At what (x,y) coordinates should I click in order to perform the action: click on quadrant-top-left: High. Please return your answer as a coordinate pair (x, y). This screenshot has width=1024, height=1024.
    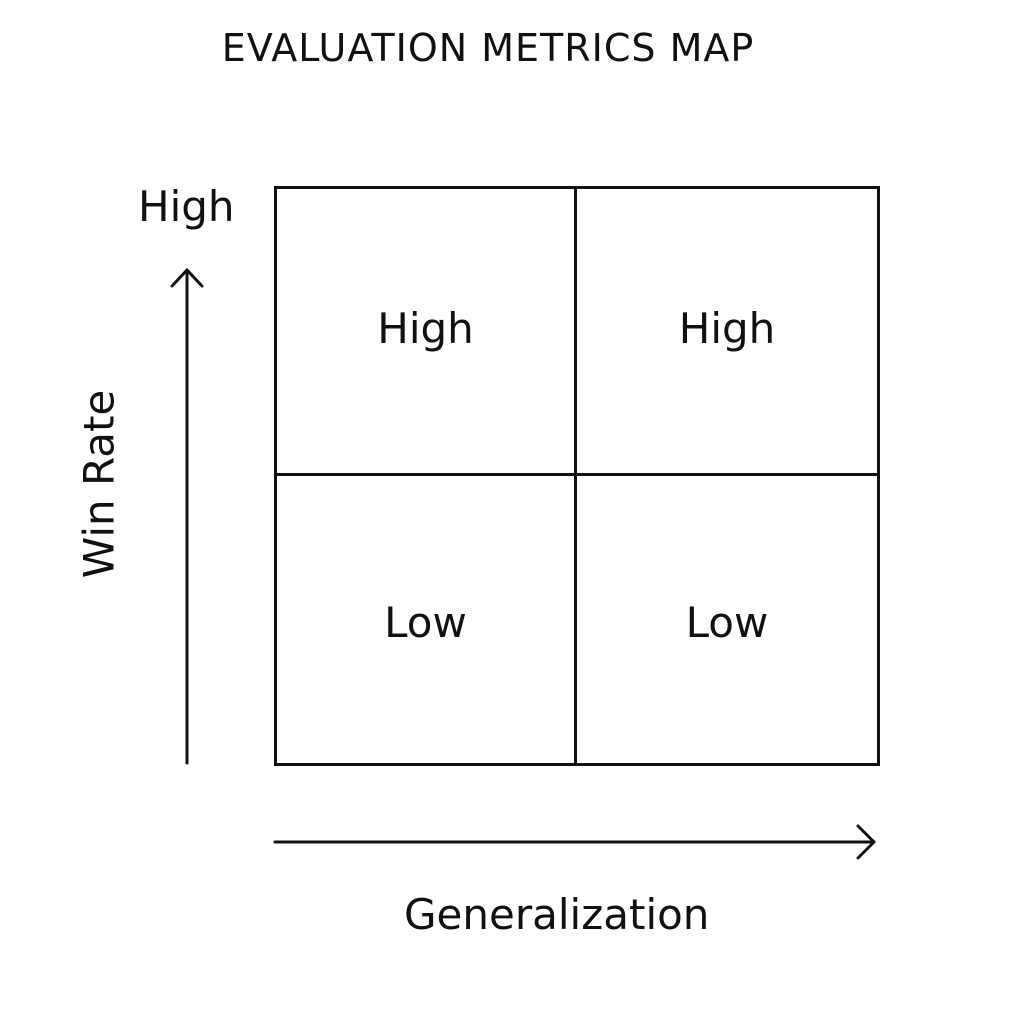
    Looking at the image, I should click on (427, 332).